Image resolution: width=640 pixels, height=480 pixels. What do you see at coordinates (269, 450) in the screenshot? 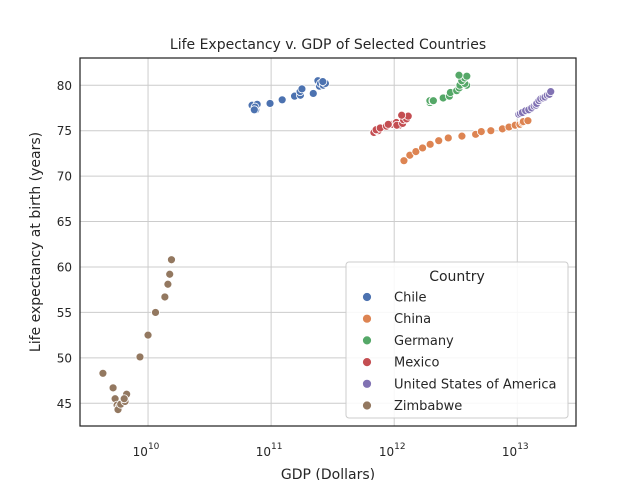
I see `x-tick-label: 1011` at bounding box center [269, 450].